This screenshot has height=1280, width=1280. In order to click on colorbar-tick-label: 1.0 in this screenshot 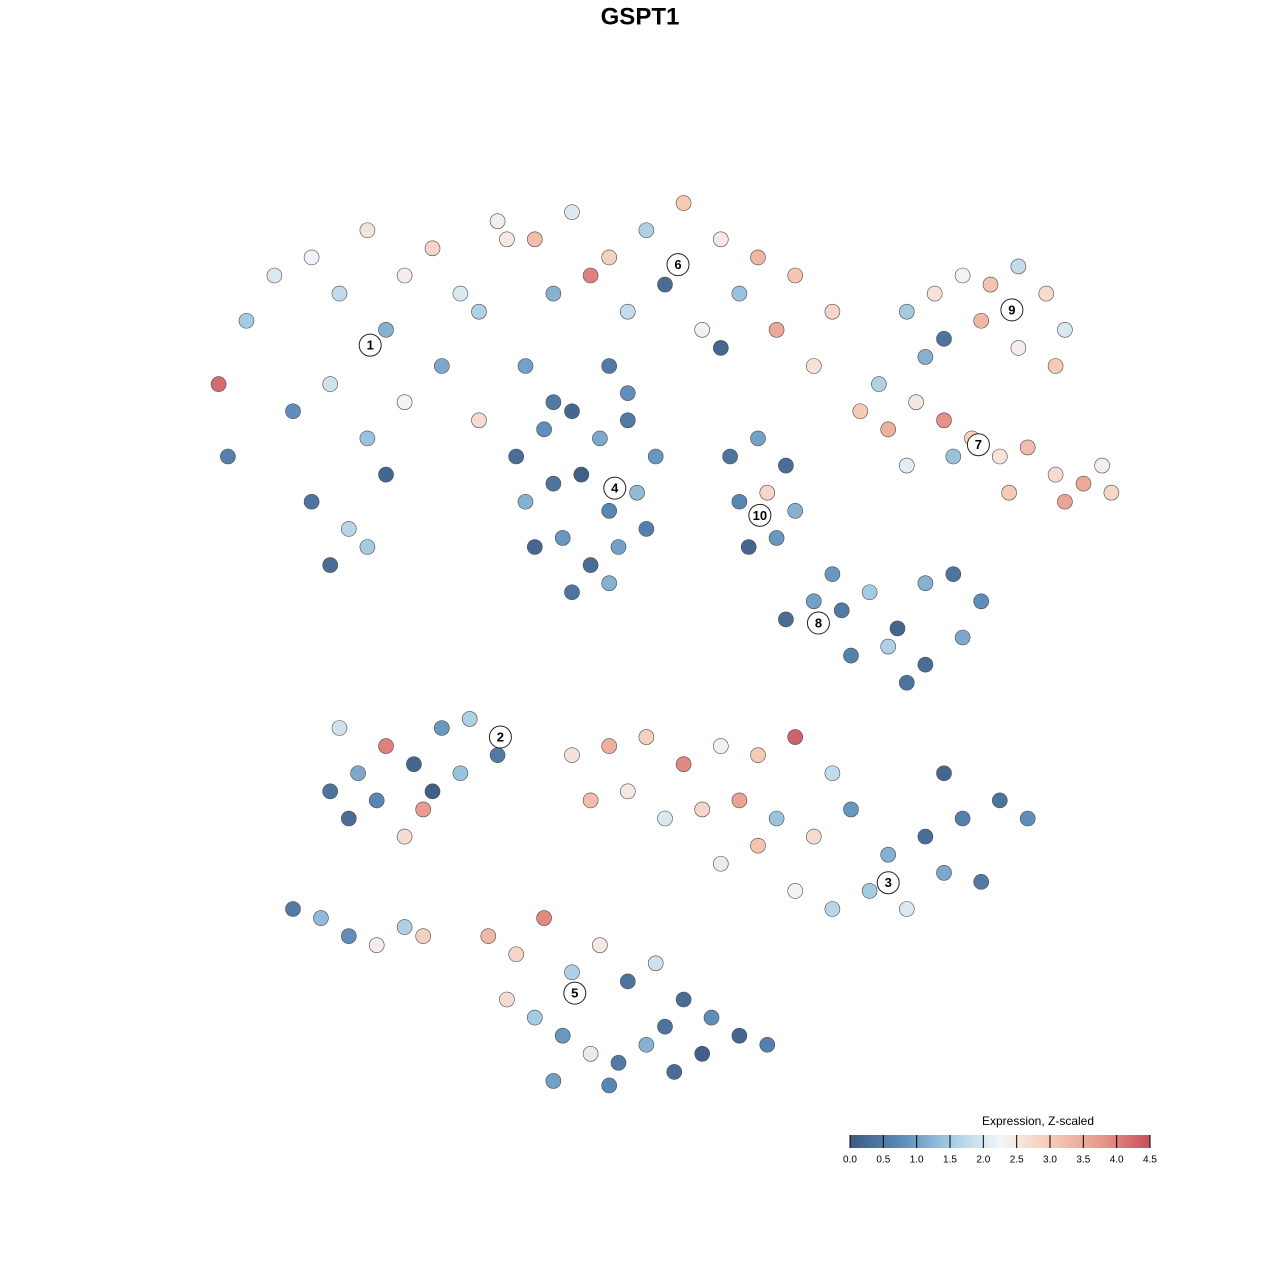, I will do `click(917, 1160)`.